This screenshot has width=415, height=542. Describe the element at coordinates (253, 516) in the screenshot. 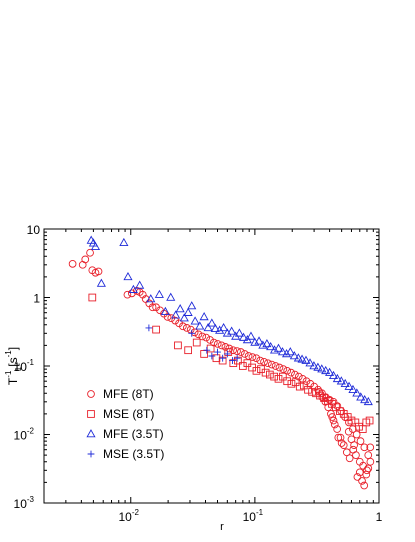

I see `x-tick-label: 10⁻¹` at that location.